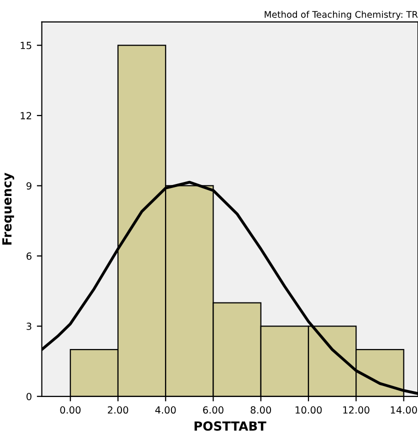 The width and height of the screenshot is (418, 438). What do you see at coordinates (29, 186) in the screenshot?
I see `y-tick-label: 9` at bounding box center [29, 186].